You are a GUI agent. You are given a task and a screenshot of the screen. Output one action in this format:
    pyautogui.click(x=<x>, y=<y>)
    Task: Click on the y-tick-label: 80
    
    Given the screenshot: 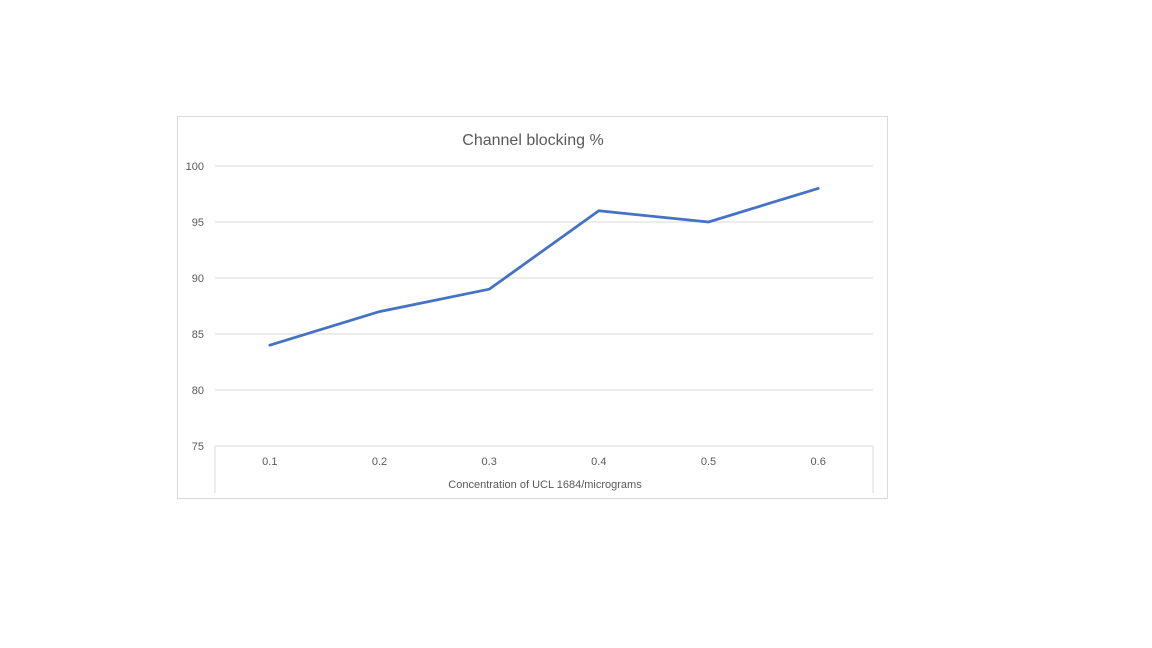 What is the action you would take?
    pyautogui.click(x=198, y=391)
    